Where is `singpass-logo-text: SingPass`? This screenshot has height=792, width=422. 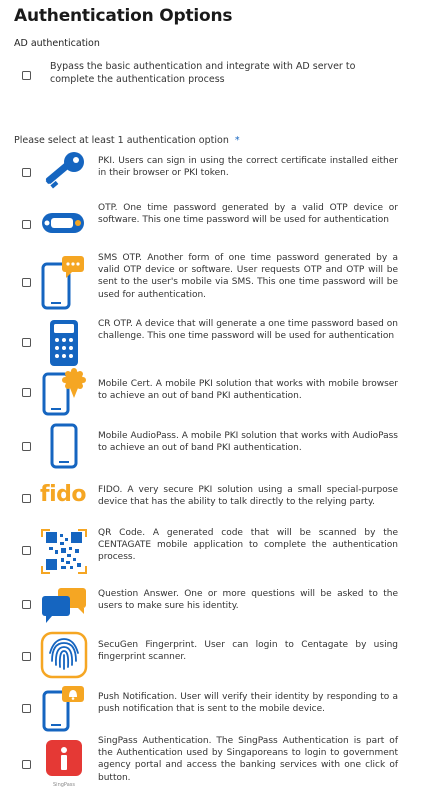 singpass-logo-text: SingPass is located at coordinates (64, 785).